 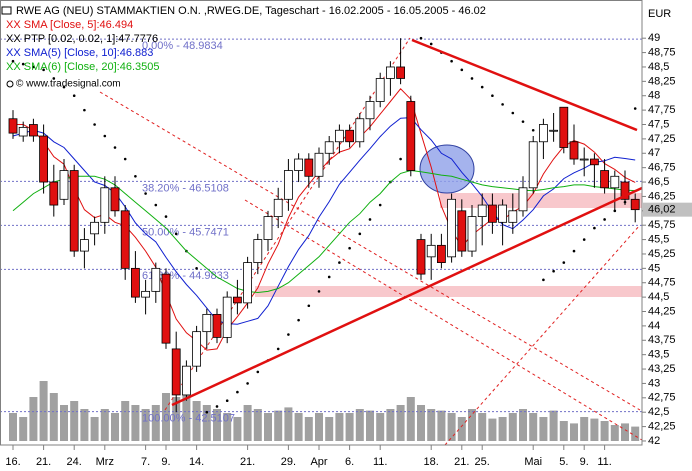 What do you see at coordinates (654, 383) in the screenshot?
I see `y-tick-label: 43` at bounding box center [654, 383].